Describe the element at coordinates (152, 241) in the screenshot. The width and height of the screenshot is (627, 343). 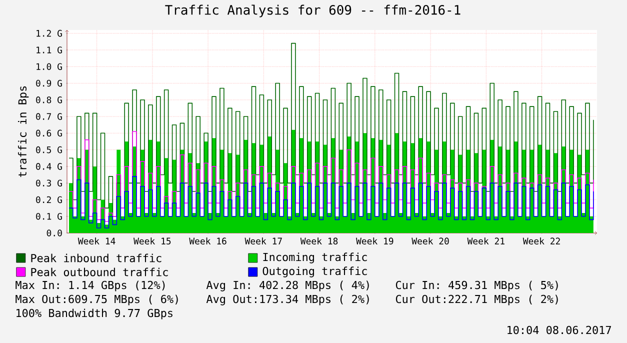
I see `x-tick-label: Week 15` at that location.